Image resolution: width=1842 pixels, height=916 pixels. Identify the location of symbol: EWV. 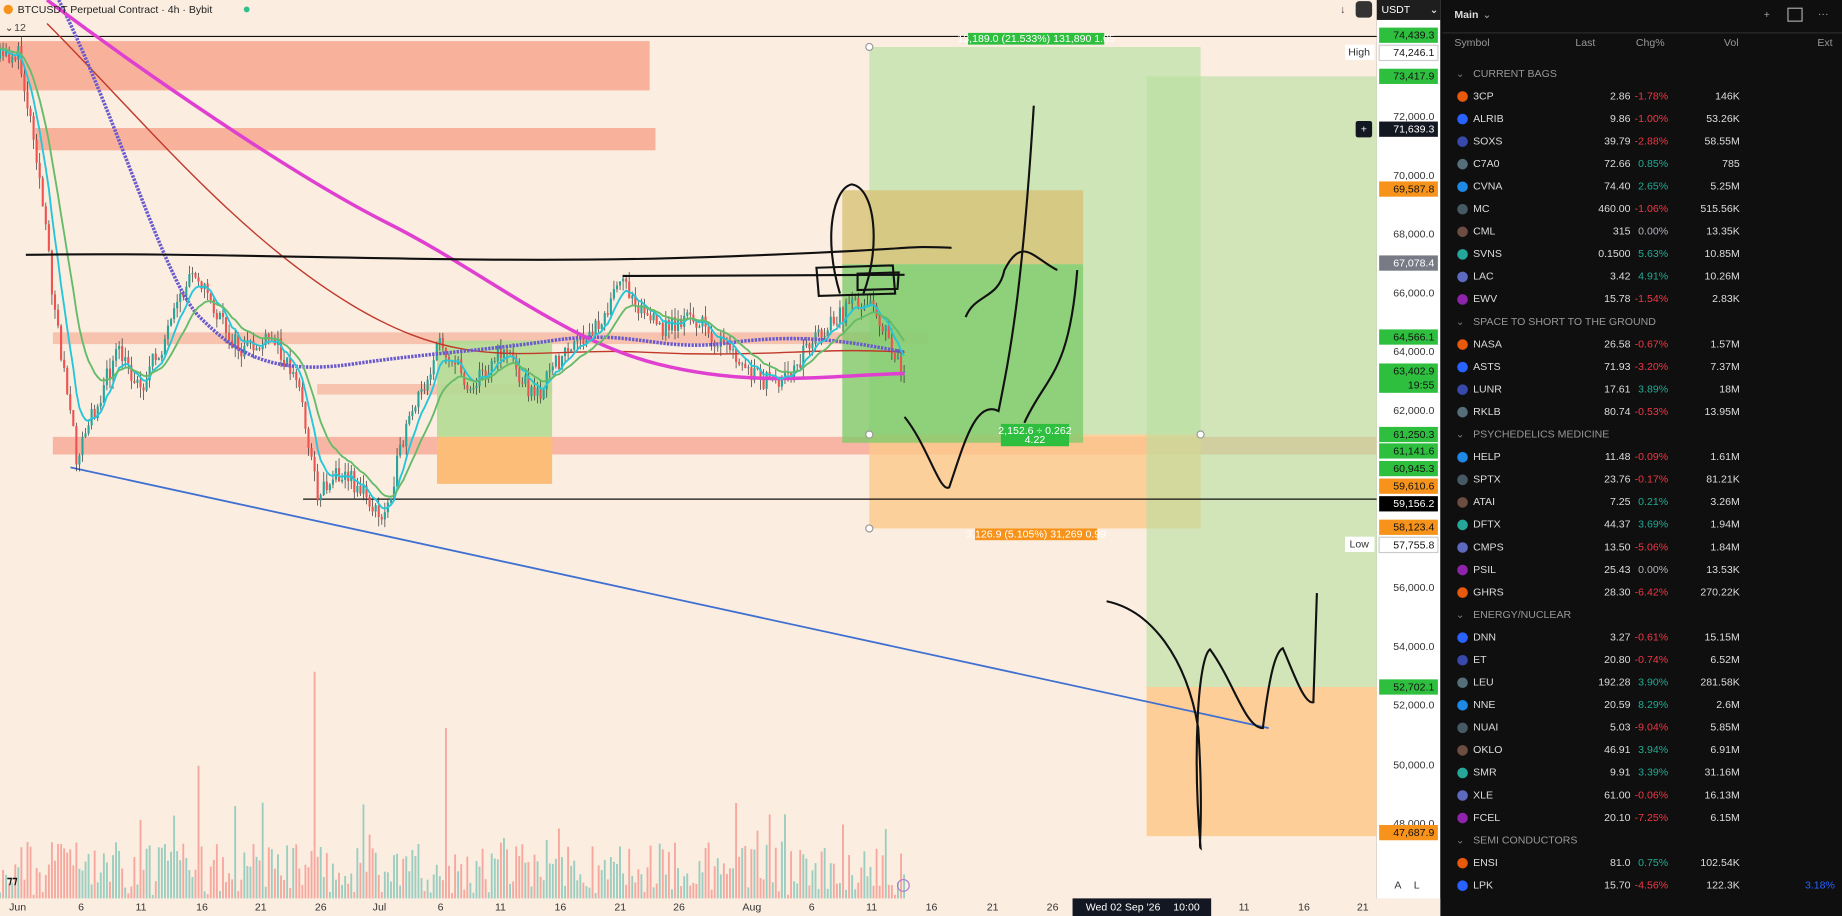
(1485, 299).